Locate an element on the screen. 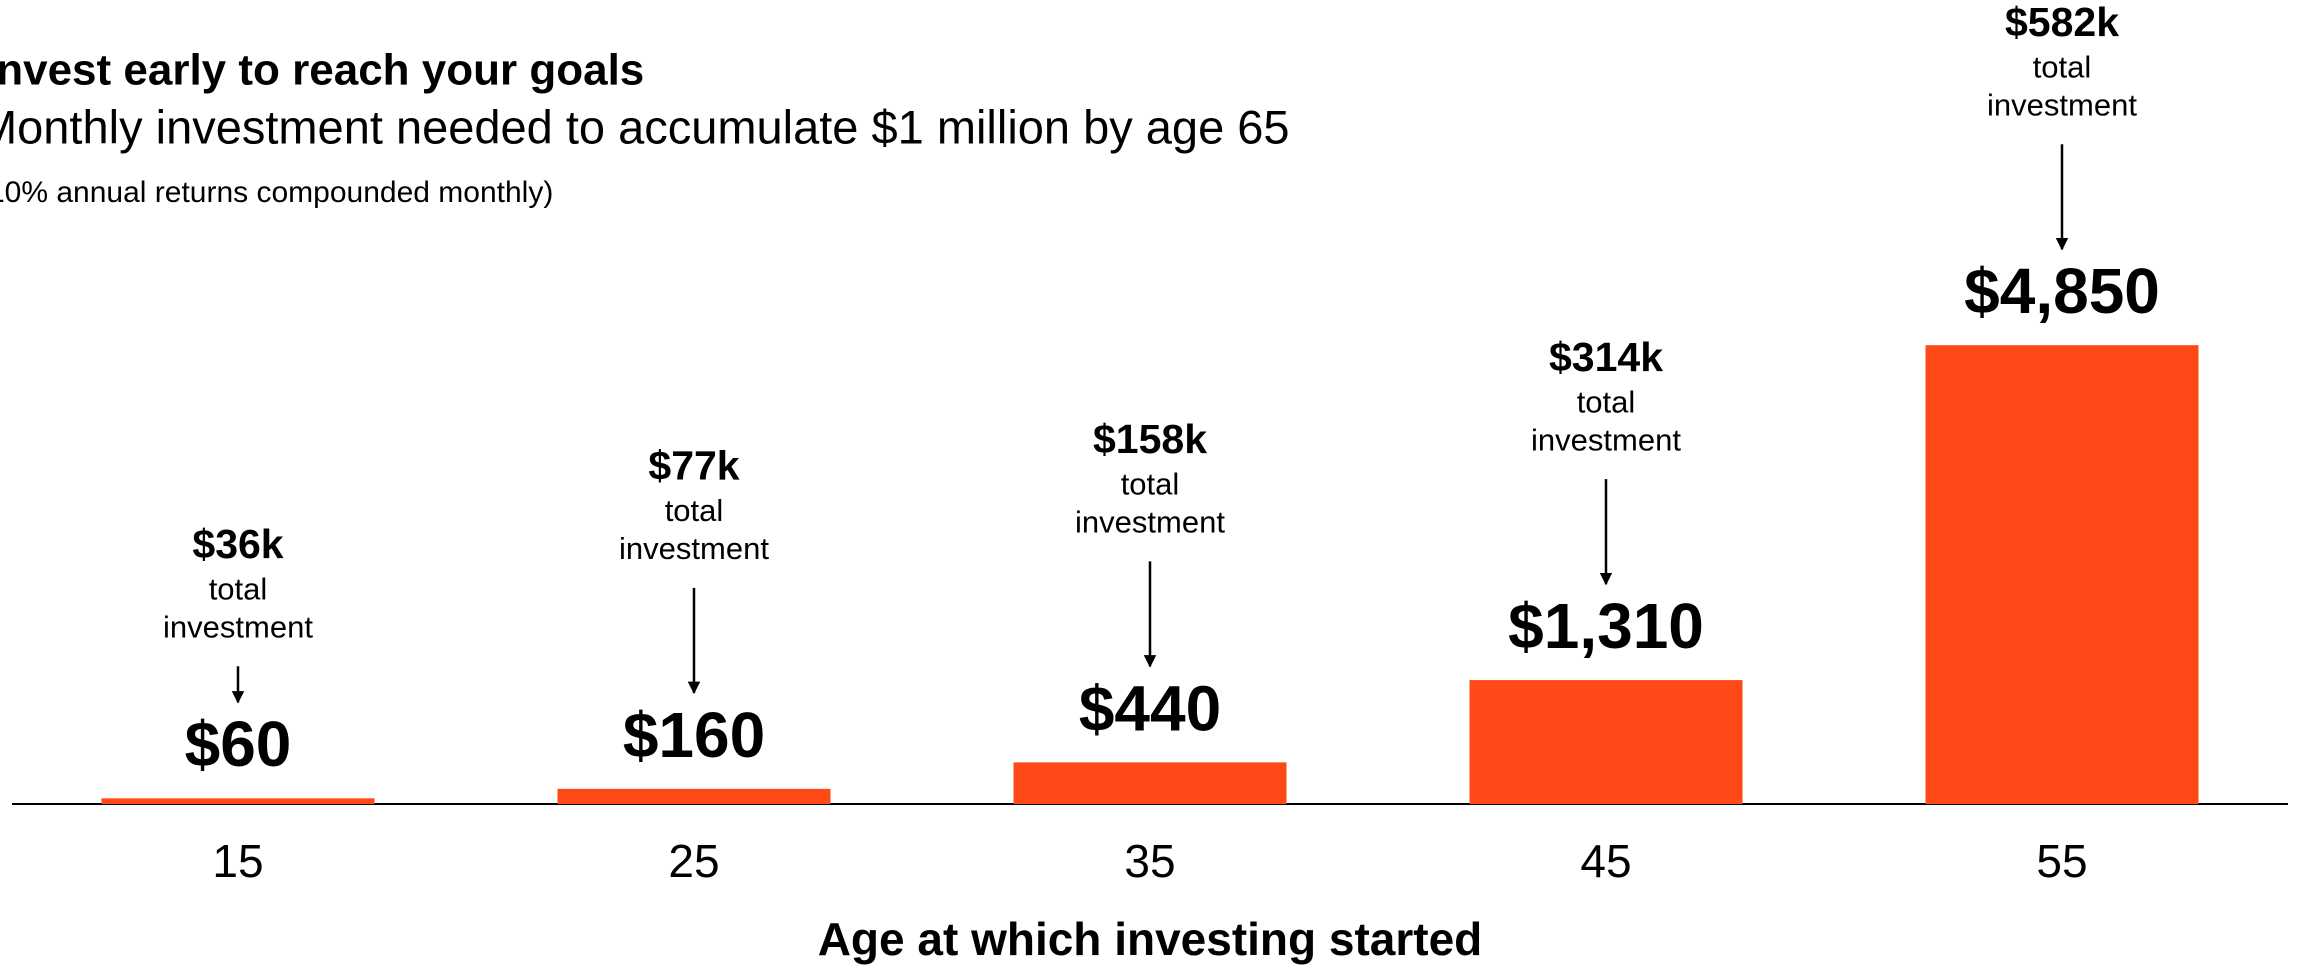 The width and height of the screenshot is (2297, 970). value-label: $4,850 is located at coordinates (2062, 291).